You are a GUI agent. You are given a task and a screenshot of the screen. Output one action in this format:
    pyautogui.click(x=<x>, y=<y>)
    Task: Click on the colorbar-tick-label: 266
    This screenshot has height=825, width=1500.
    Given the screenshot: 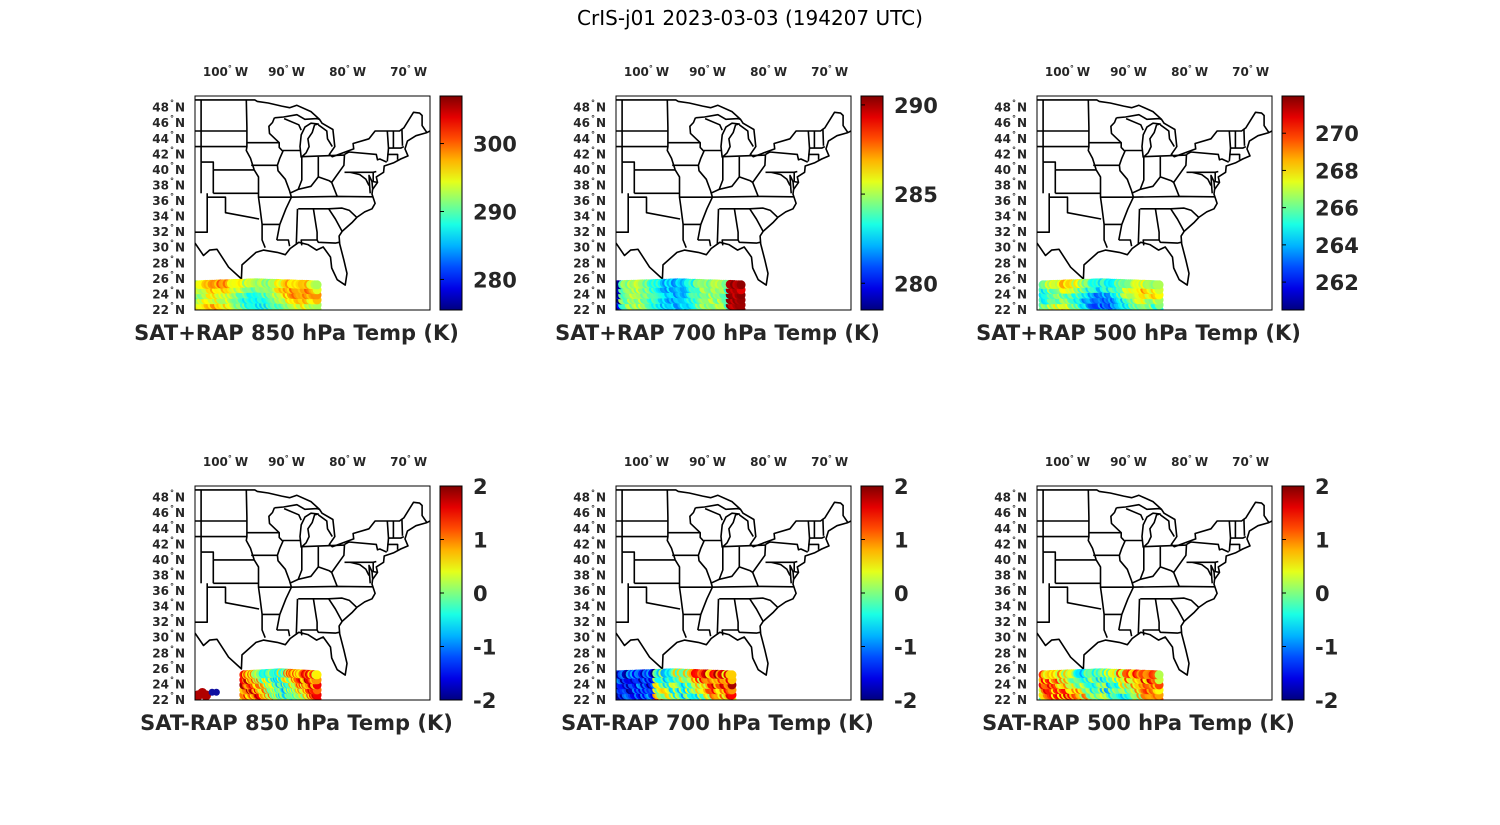 What is the action you would take?
    pyautogui.click(x=1337, y=209)
    